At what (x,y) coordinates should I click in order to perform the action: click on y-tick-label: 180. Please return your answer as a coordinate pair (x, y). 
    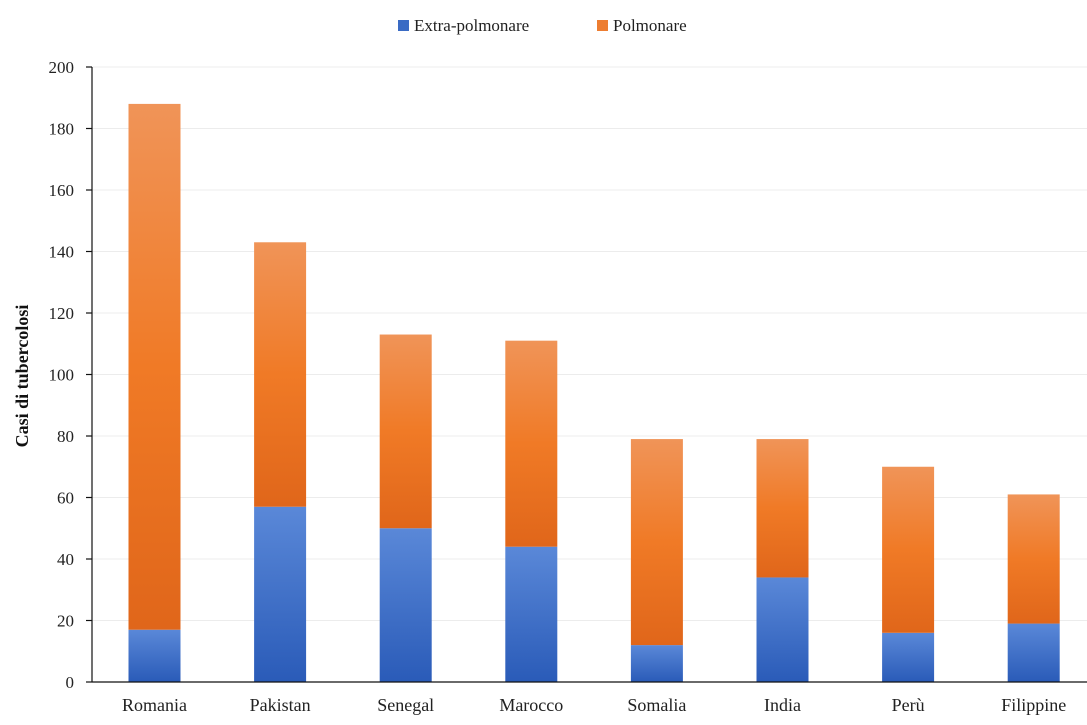
    Looking at the image, I should click on (62, 129).